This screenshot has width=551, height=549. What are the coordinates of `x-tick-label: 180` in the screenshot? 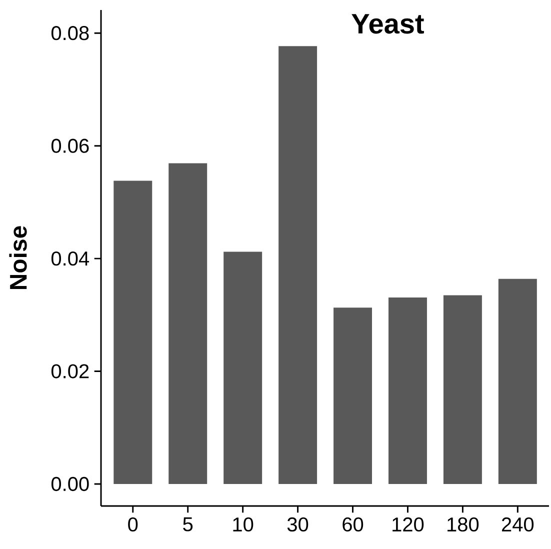 It's located at (463, 524).